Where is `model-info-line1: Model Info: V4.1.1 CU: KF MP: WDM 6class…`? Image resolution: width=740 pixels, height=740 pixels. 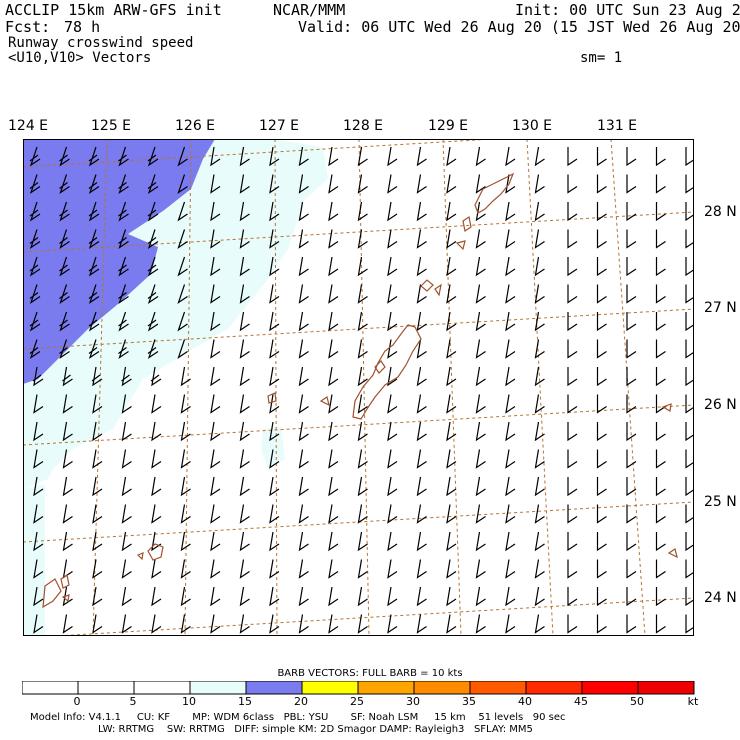 model-info-line1: Model Info: V4.1.1 CU: KF MP: WDM 6class… is located at coordinates (298, 717).